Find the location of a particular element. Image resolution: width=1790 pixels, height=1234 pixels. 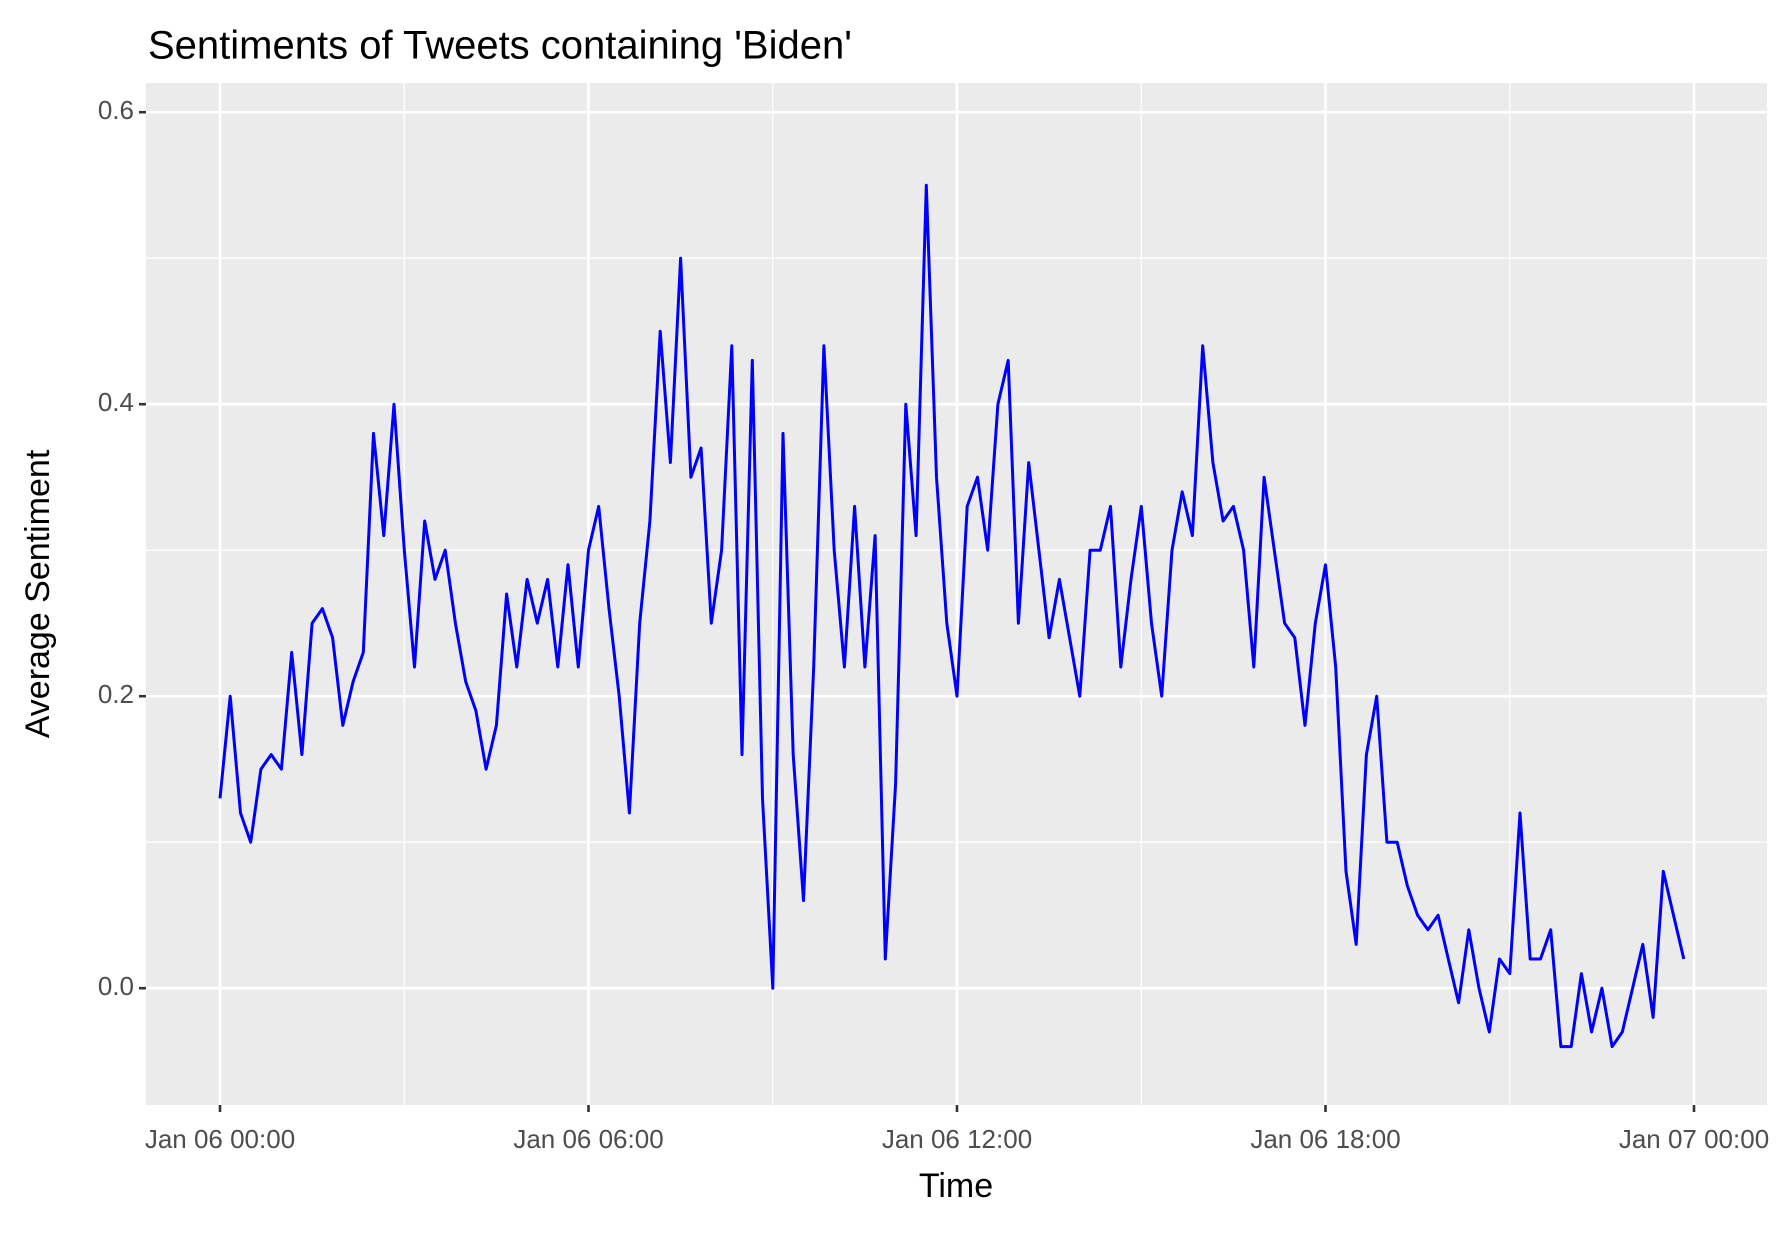

x-tick-label: Jan 06 18:00 is located at coordinates (1325, 1139).